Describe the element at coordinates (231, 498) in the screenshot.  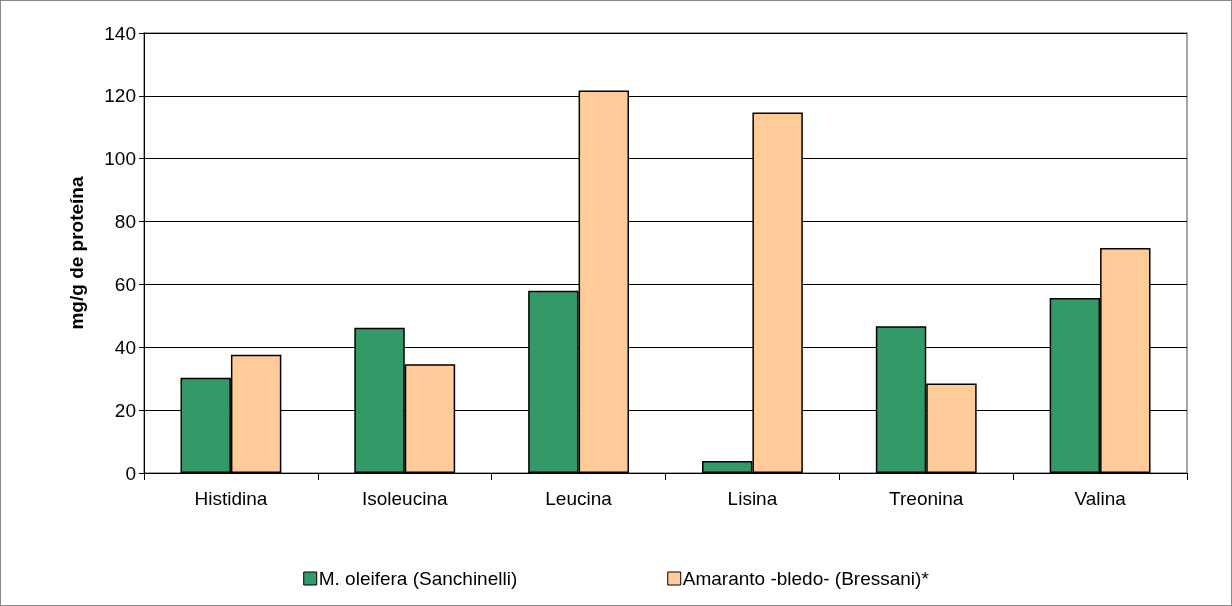
I see `x-tick-label: Histidina` at that location.